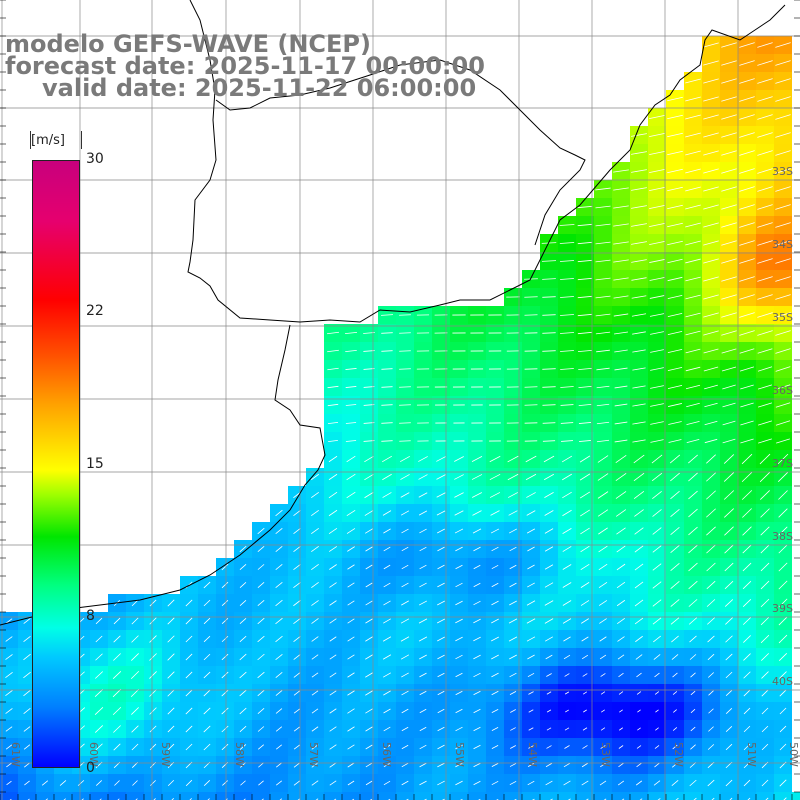 Image resolution: width=800 pixels, height=800 pixels. Describe the element at coordinates (313, 754) in the screenshot. I see `lon-label-57W: 57W` at that location.